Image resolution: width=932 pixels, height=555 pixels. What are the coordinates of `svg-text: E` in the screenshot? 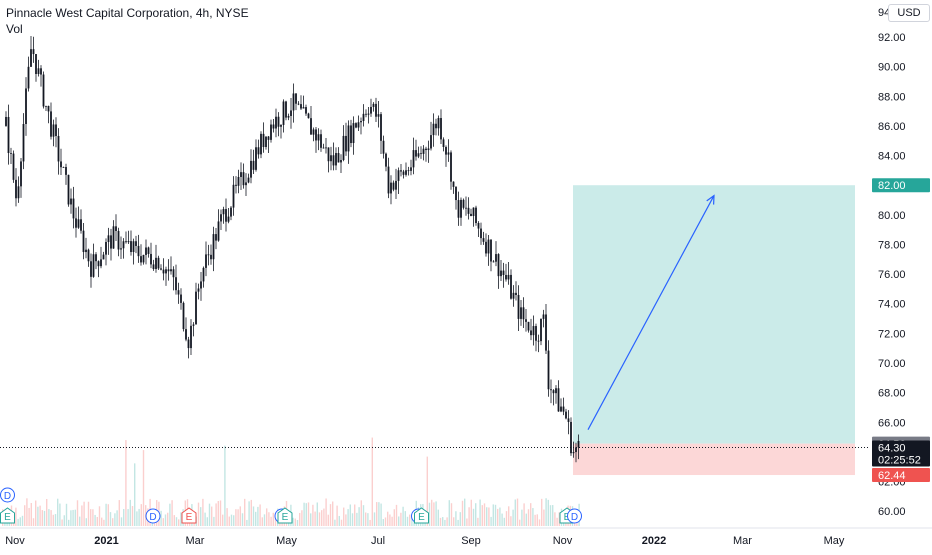 It's located at (421, 517).